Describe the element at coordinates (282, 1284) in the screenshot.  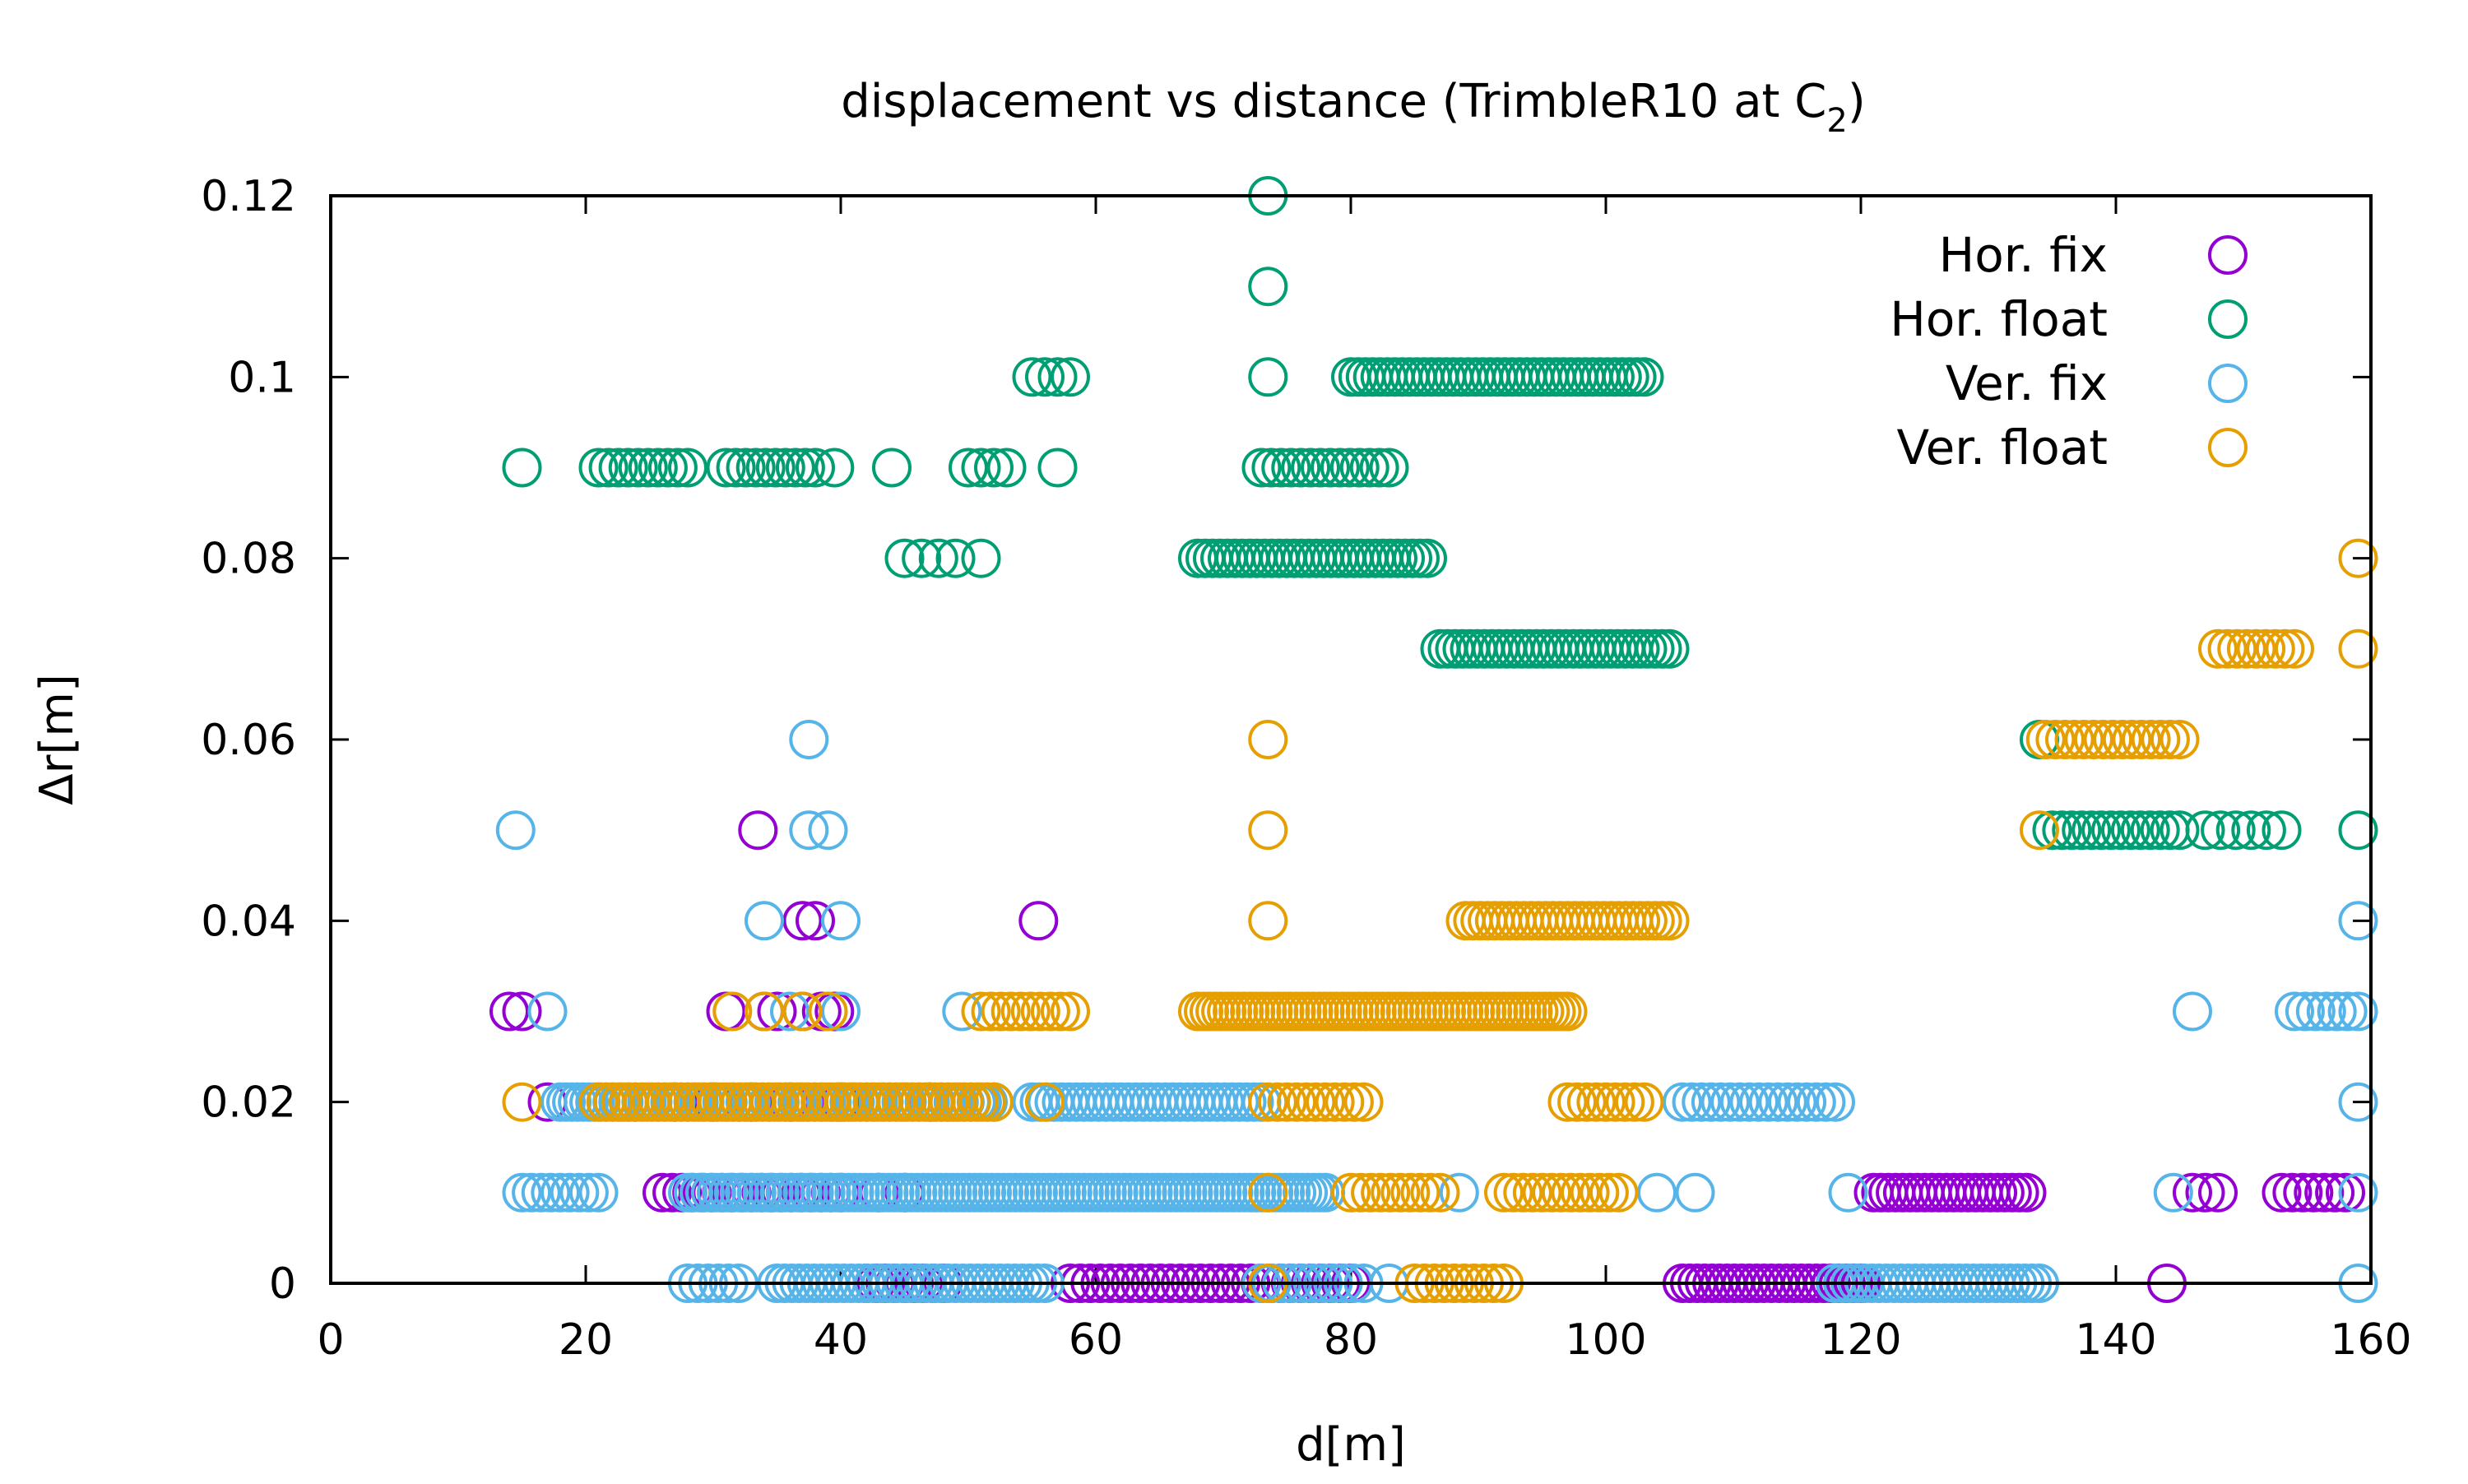
I see `y-tick-label: 0` at that location.